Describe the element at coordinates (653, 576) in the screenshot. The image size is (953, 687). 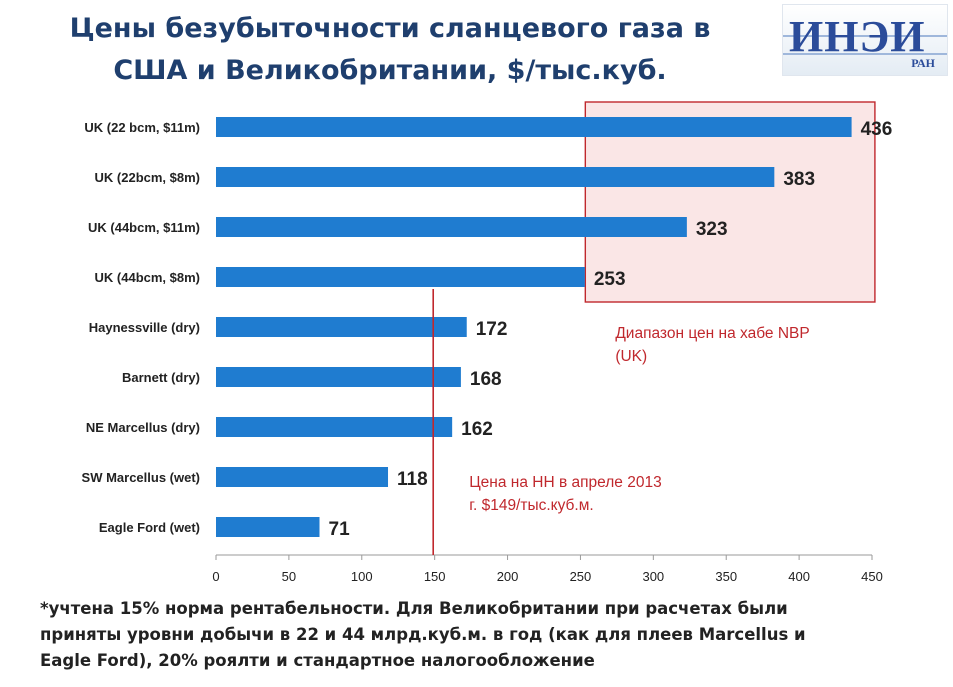
I see `x-tick-label: 300` at that location.